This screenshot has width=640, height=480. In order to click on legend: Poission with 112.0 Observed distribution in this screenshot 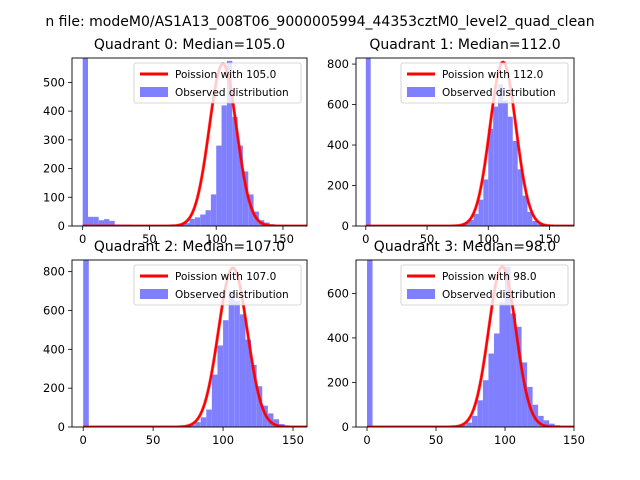, I will do `click(484, 83)`.